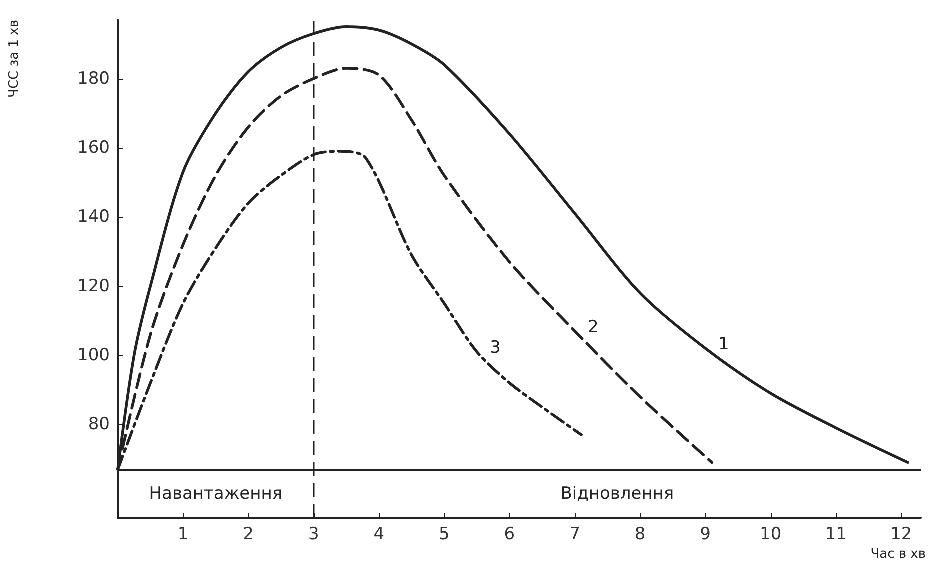  What do you see at coordinates (314, 534) in the screenshot?
I see `x-tick-label: 3` at bounding box center [314, 534].